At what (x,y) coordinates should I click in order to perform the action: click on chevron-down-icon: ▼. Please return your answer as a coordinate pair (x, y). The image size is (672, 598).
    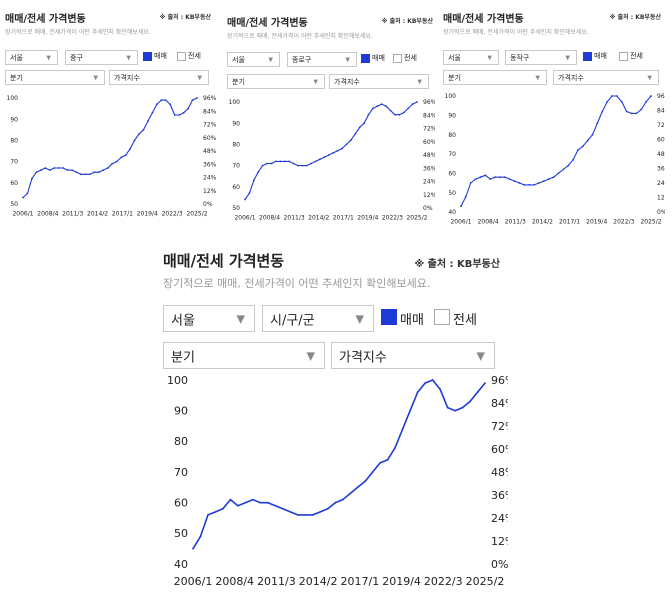
    Looking at the image, I should click on (95, 77).